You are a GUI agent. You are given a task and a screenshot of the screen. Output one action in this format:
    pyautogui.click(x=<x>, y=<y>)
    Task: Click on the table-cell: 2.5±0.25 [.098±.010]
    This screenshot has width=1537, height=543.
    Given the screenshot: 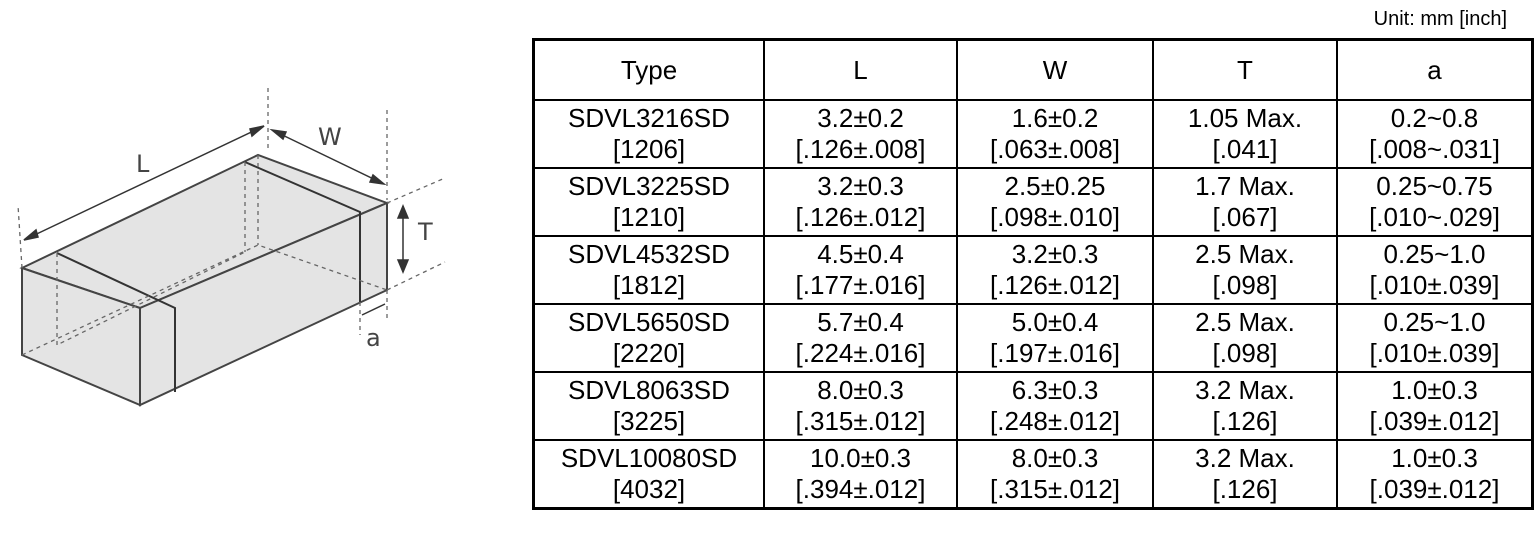 What is the action you would take?
    pyautogui.click(x=1055, y=202)
    